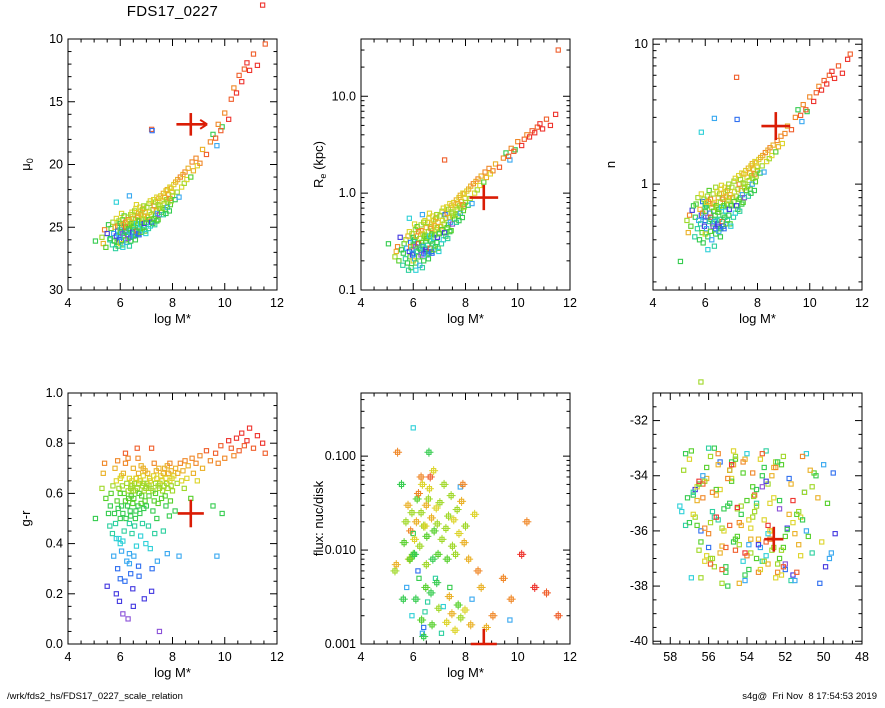  What do you see at coordinates (518, 303) in the screenshot?
I see `svg-text: 10` at bounding box center [518, 303].